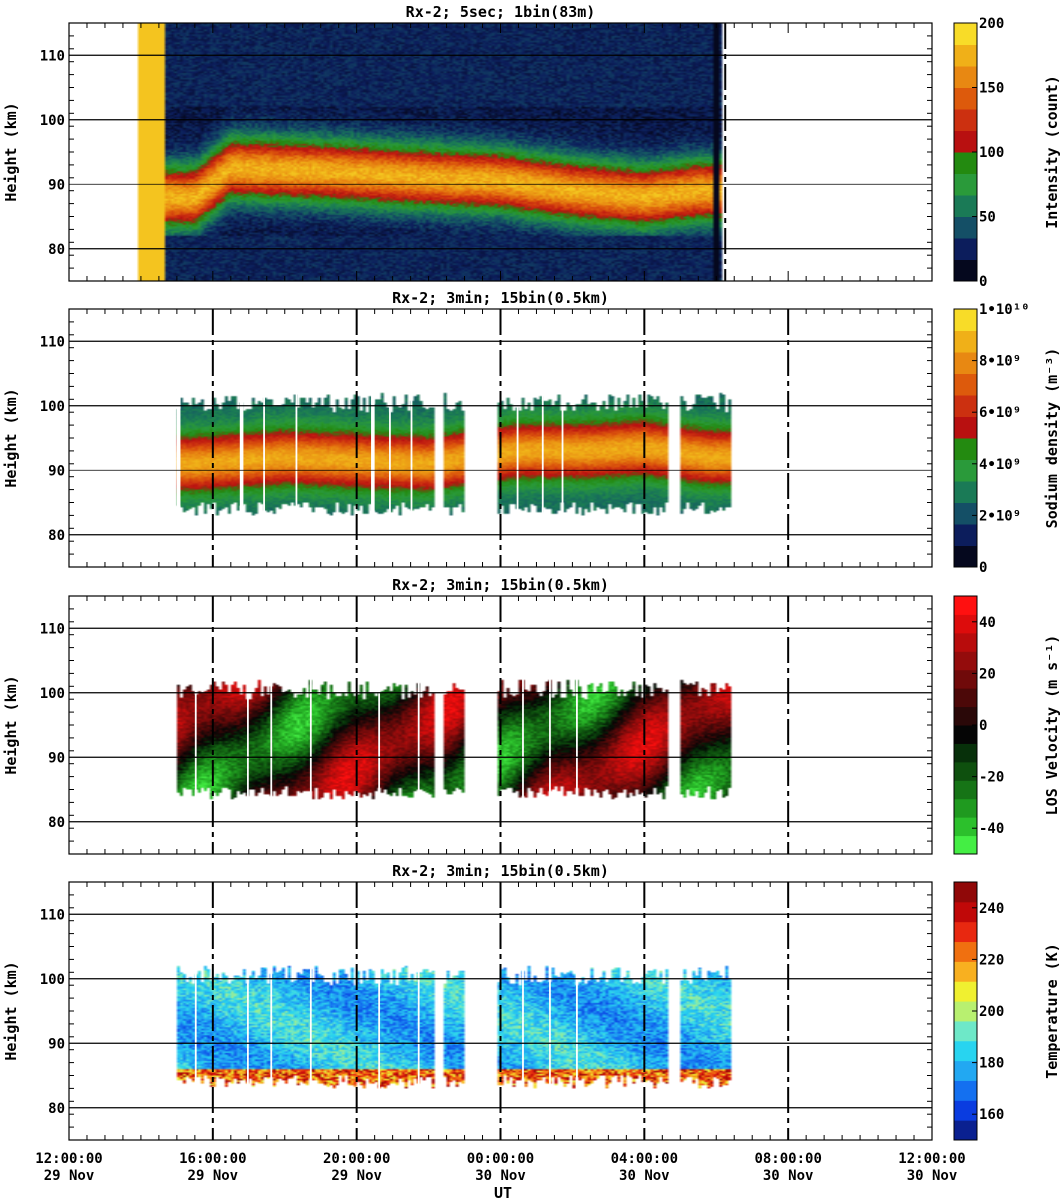 The image size is (1062, 1200). I want to click on y-tick-label: 80, so click(56, 823).